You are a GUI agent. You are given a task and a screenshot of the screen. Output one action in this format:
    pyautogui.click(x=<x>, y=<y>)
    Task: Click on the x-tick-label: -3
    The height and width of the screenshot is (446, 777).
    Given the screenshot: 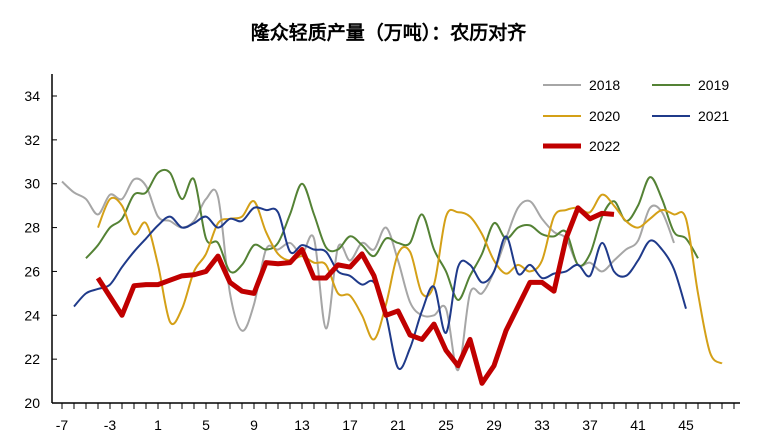 What is the action you would take?
    pyautogui.click(x=110, y=425)
    